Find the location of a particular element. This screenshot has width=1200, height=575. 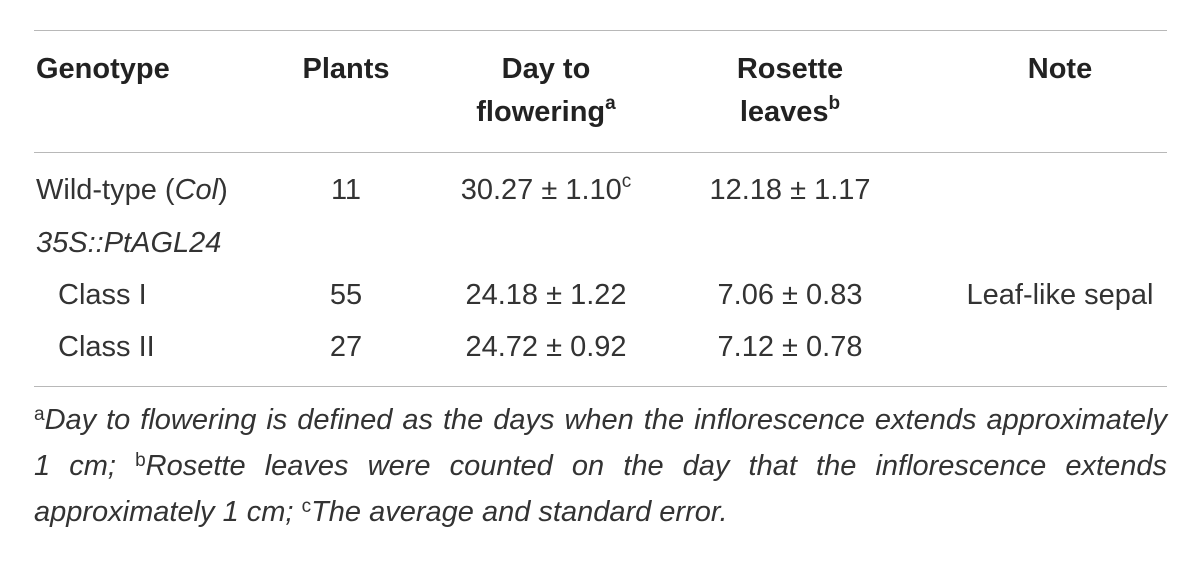

table-bottom-rule is located at coordinates (600, 386).